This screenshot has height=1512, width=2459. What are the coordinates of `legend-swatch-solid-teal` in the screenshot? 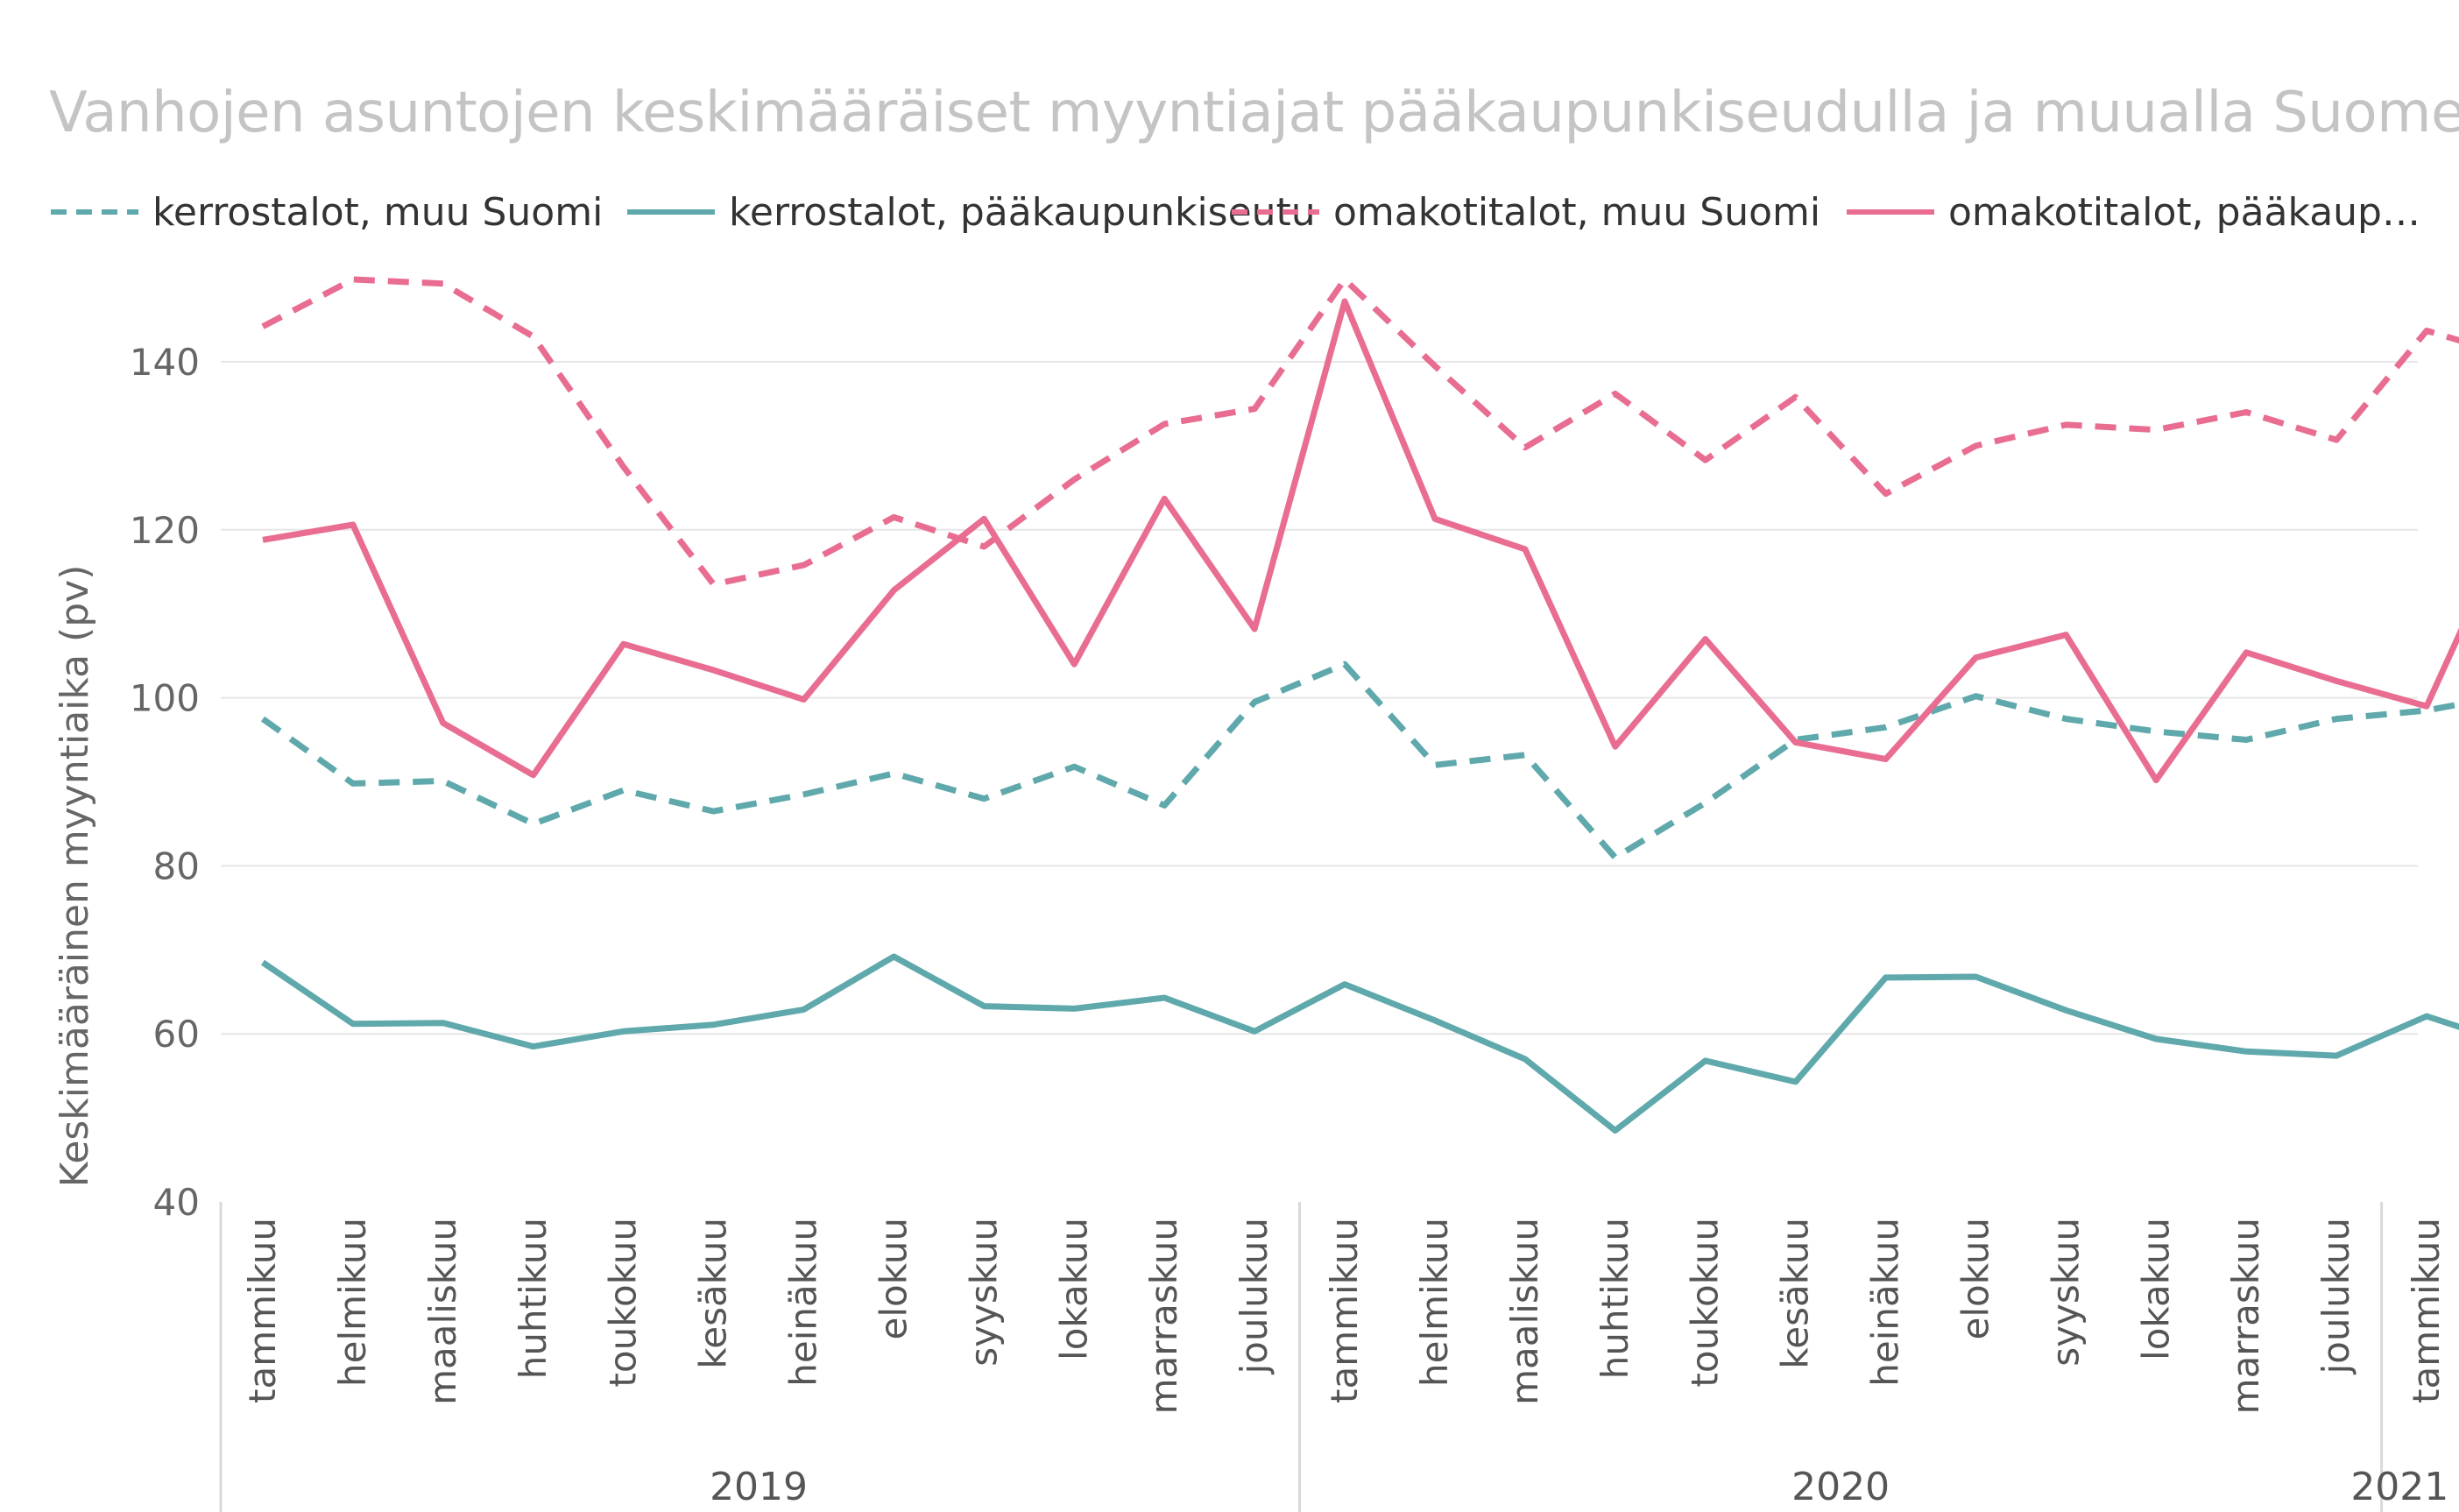 It's located at (671, 212).